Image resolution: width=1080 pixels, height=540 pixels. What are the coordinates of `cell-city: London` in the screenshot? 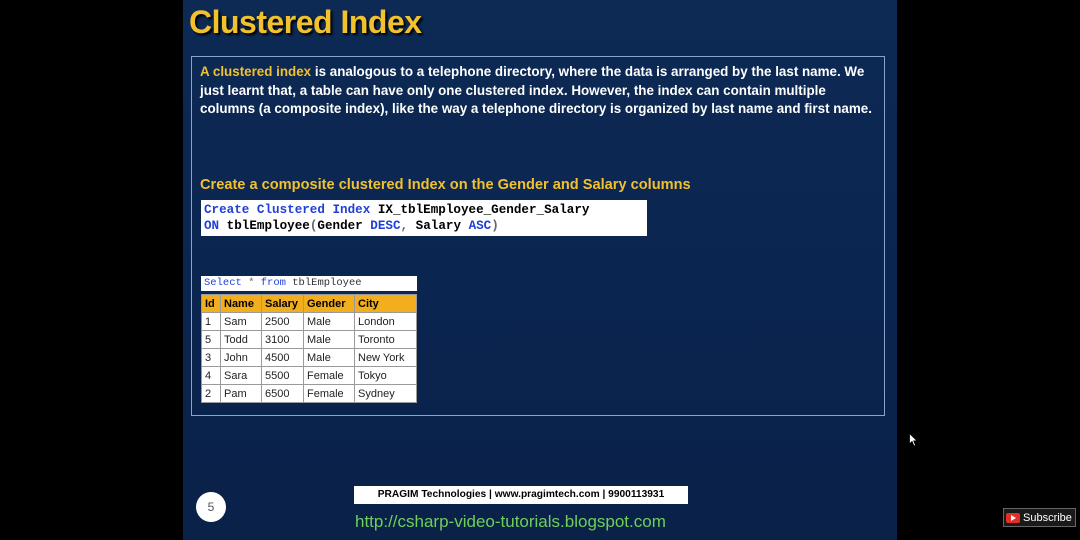 It's located at (385, 321).